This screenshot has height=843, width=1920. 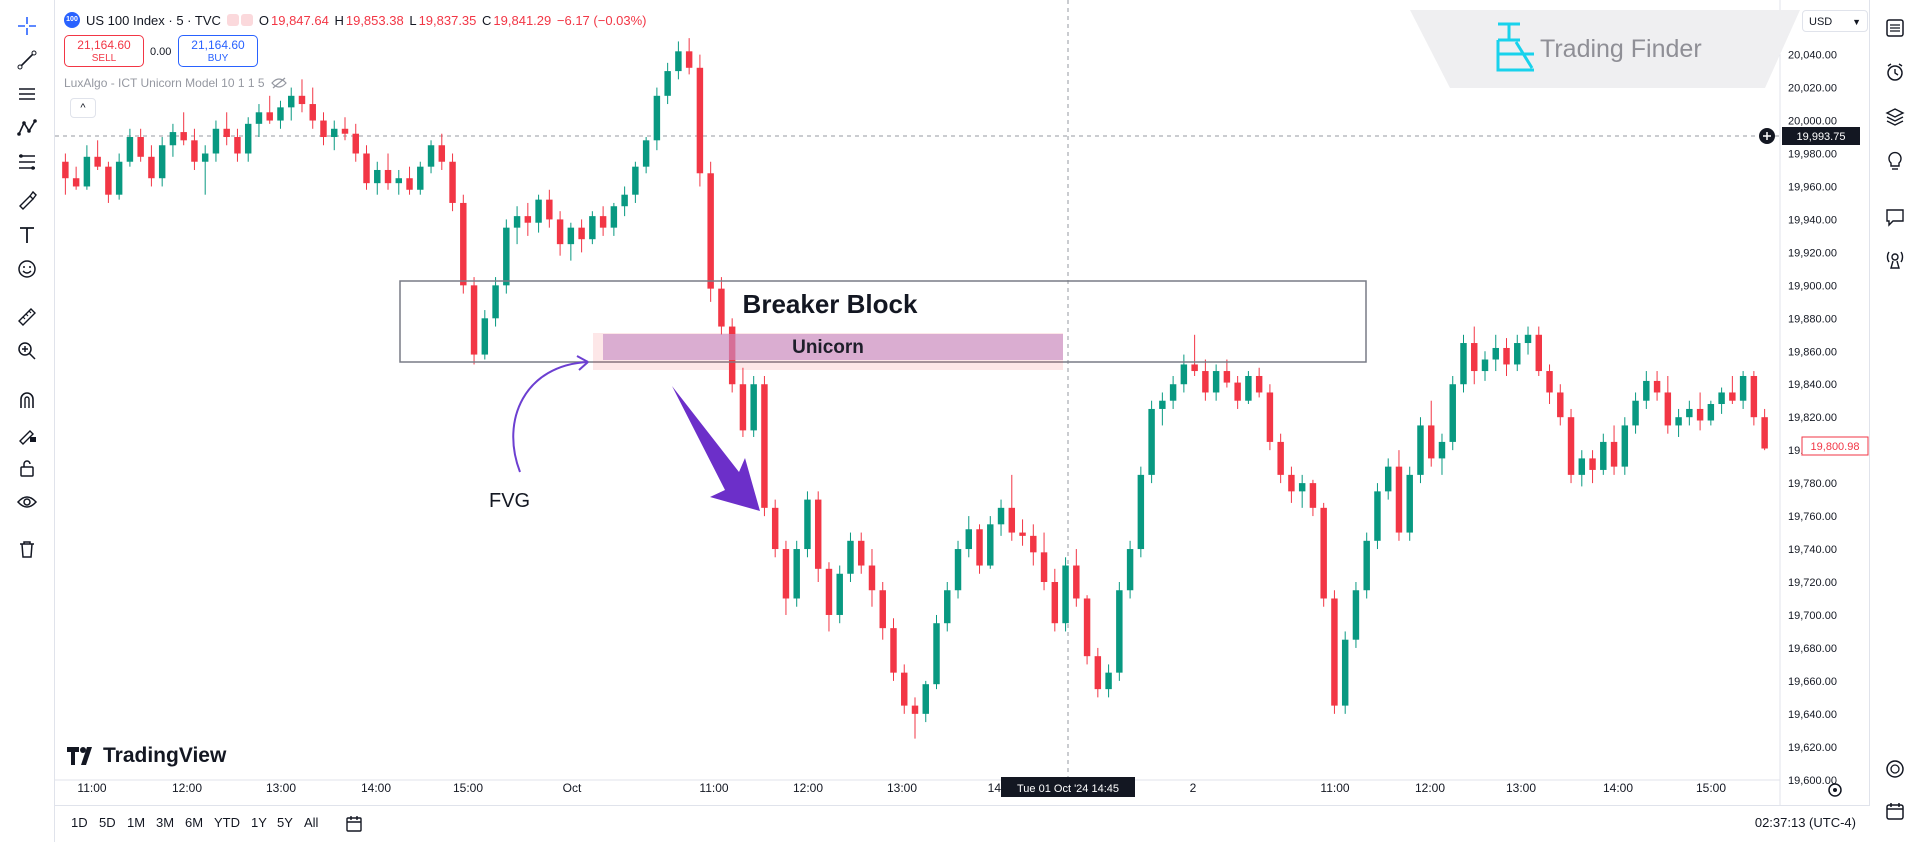 What do you see at coordinates (1767, 136) in the screenshot?
I see `crosshair-plus-button` at bounding box center [1767, 136].